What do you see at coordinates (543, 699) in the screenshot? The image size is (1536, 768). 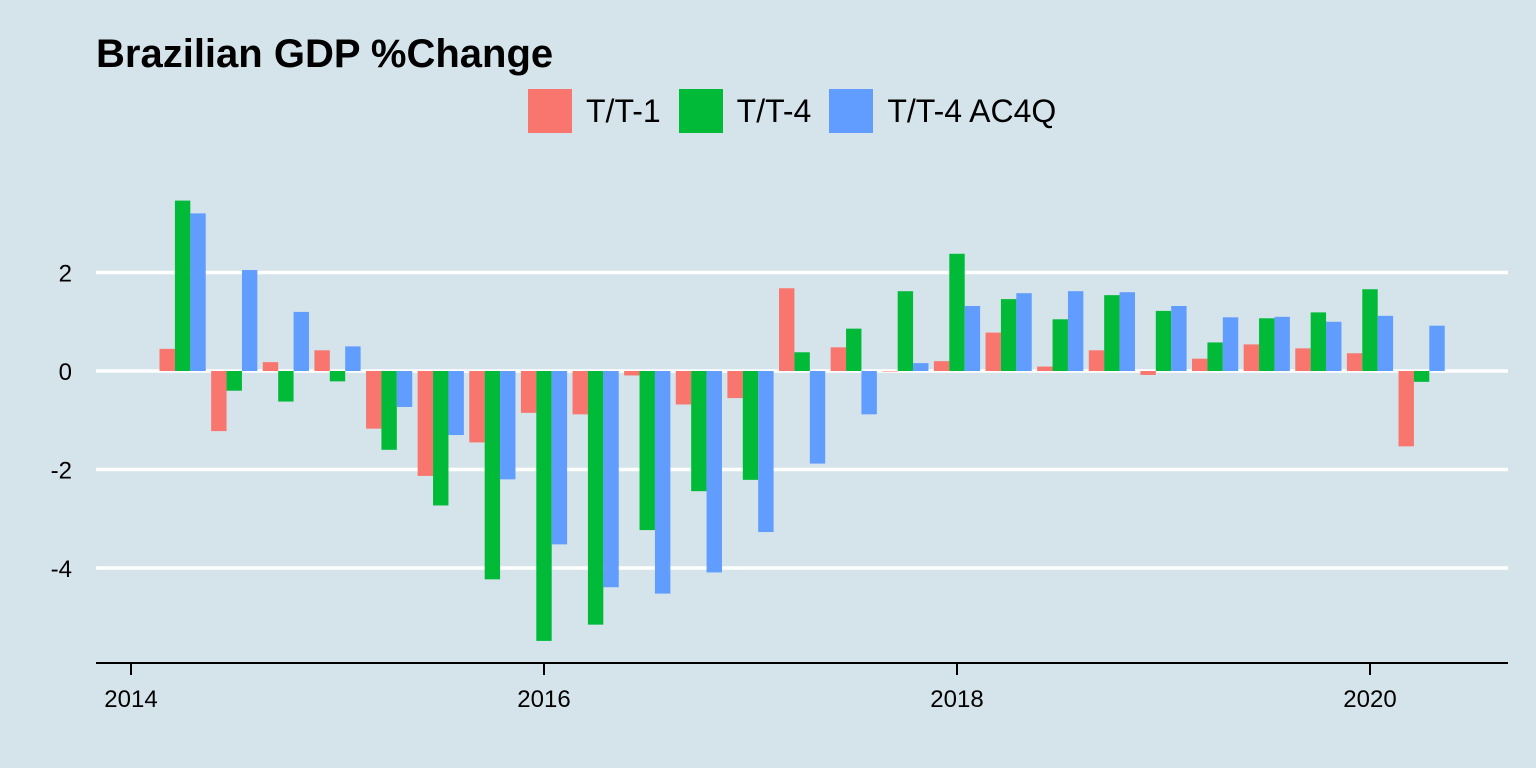 I see `x-tick-label: 2016` at bounding box center [543, 699].